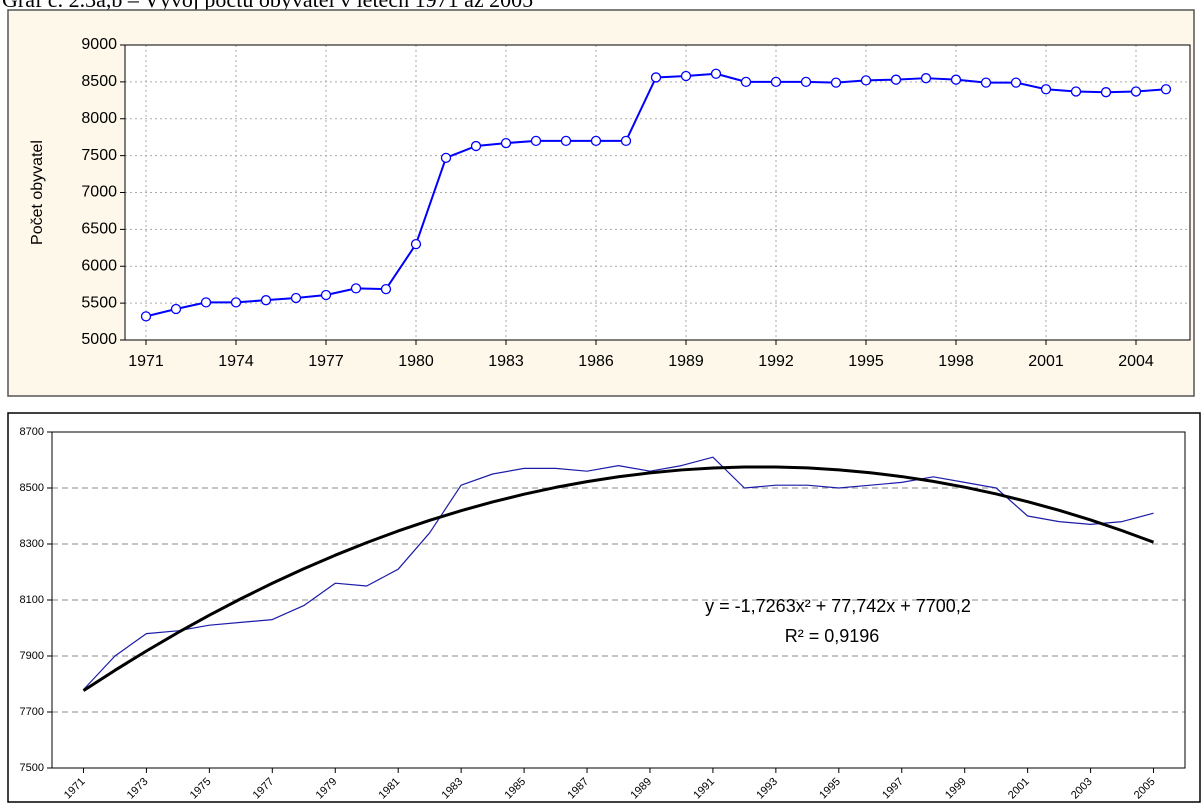 The height and width of the screenshot is (803, 1202). Describe the element at coordinates (1136, 361) in the screenshot. I see `x-tick-label: 2004` at that location.